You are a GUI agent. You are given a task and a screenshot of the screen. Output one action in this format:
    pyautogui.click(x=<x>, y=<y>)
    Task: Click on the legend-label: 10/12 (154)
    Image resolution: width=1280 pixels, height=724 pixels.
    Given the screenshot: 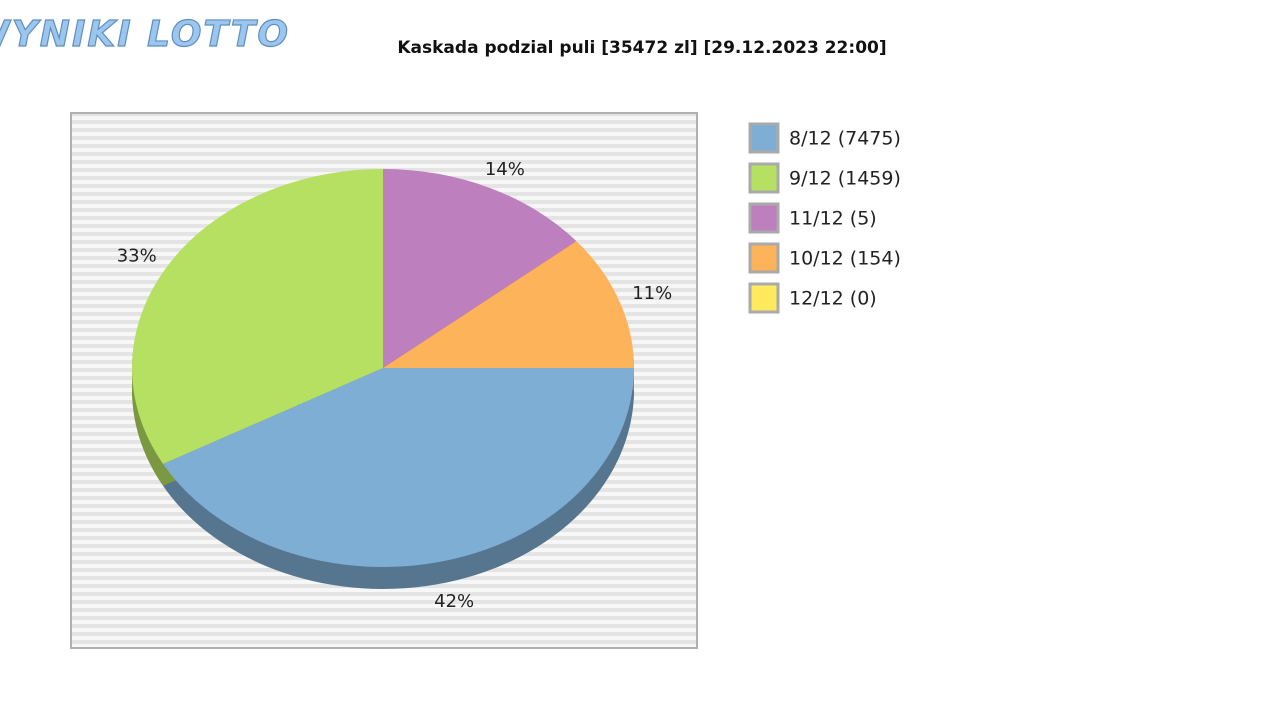 What is the action you would take?
    pyautogui.click(x=845, y=259)
    